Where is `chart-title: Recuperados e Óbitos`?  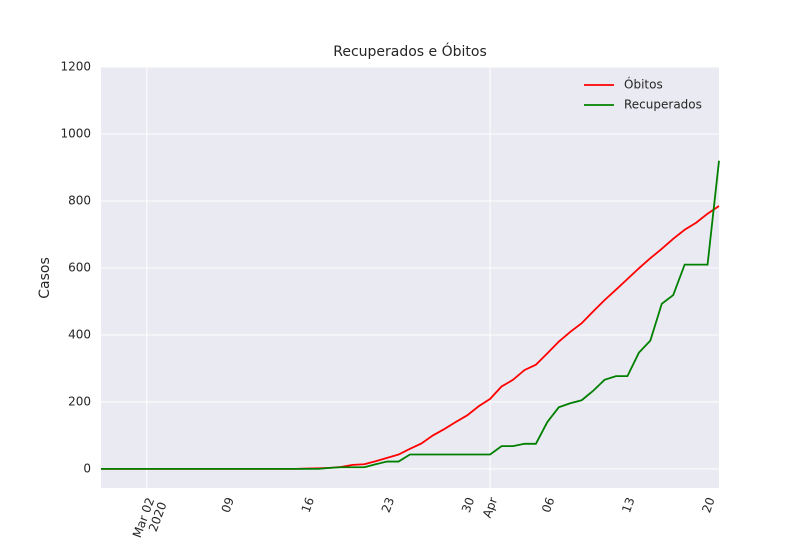 chart-title: Recuperados e Óbitos is located at coordinates (410, 51).